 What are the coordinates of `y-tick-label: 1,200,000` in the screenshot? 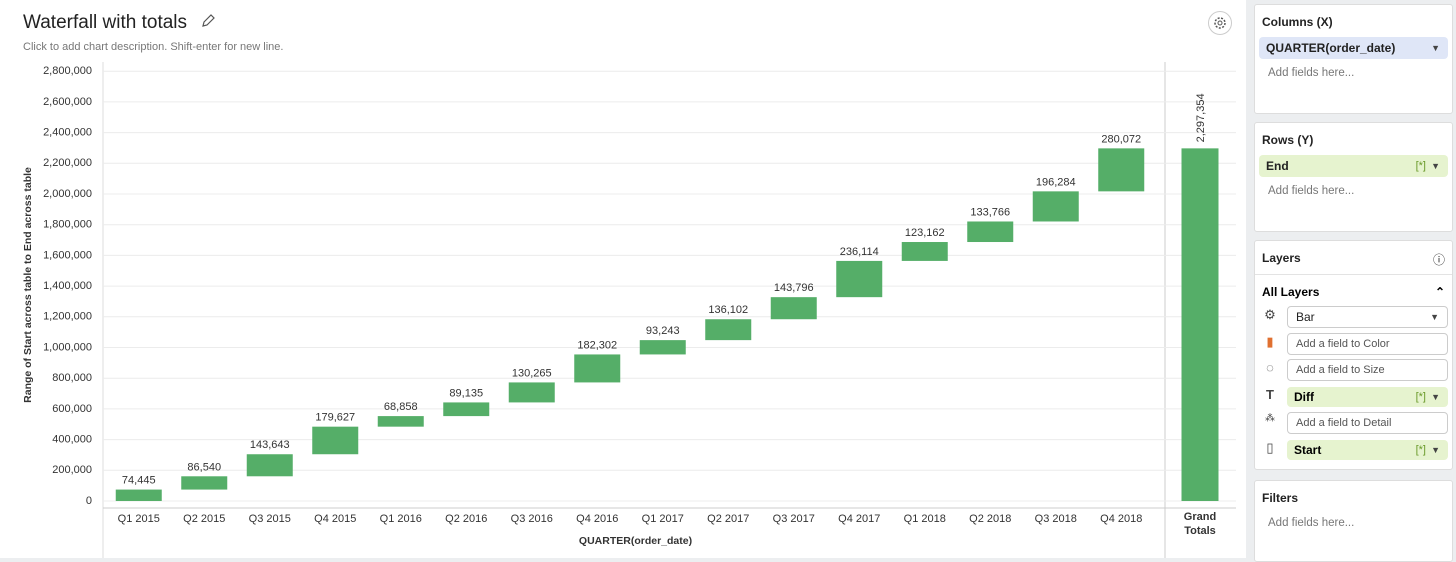 It's located at (67, 317).